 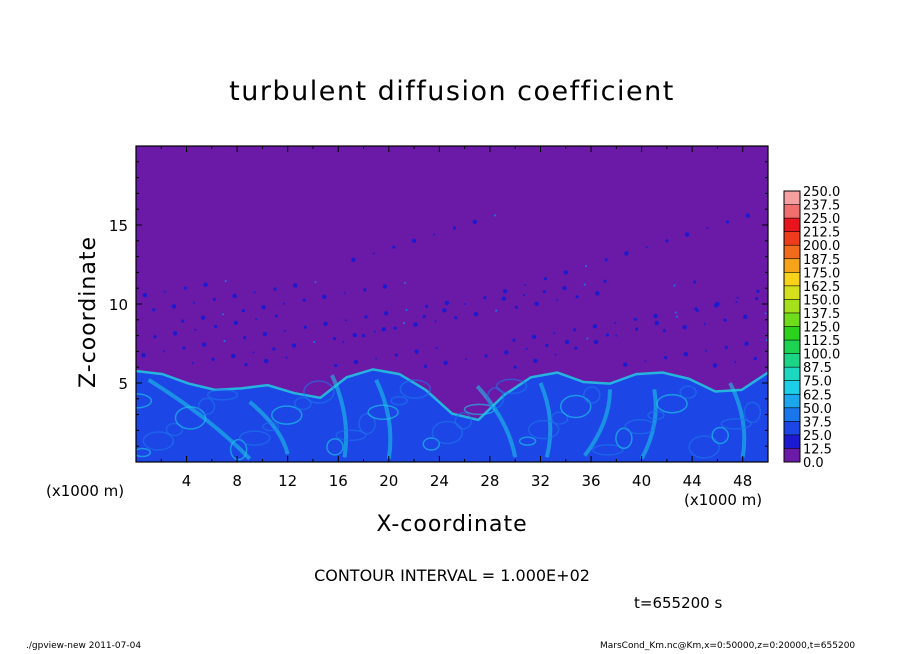 What do you see at coordinates (821, 206) in the screenshot?
I see `colorbar-label: 237.5` at bounding box center [821, 206].